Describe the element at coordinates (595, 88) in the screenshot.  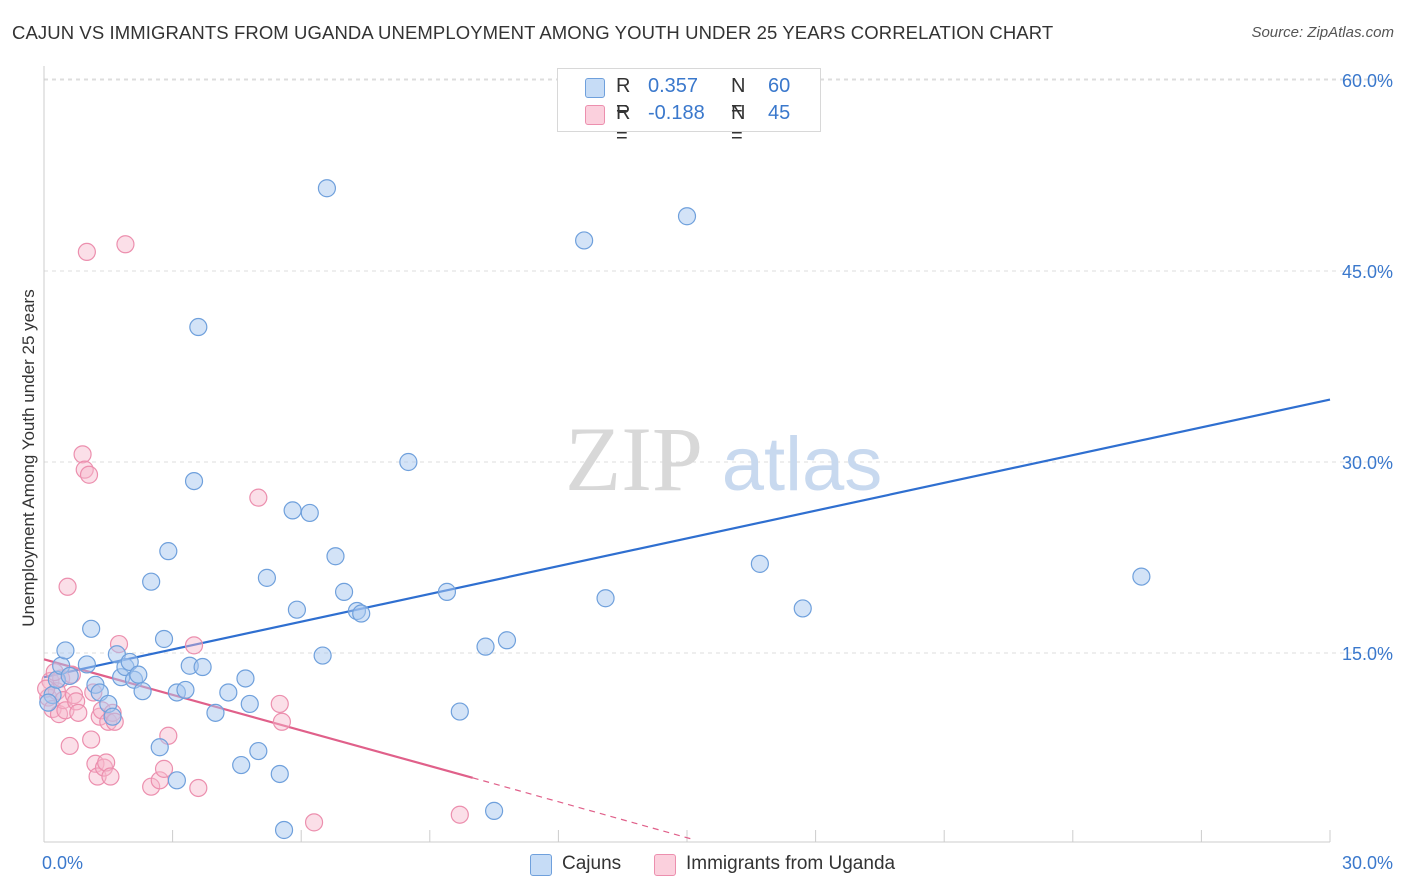
I see `legend-swatch-cajuns` at that location.